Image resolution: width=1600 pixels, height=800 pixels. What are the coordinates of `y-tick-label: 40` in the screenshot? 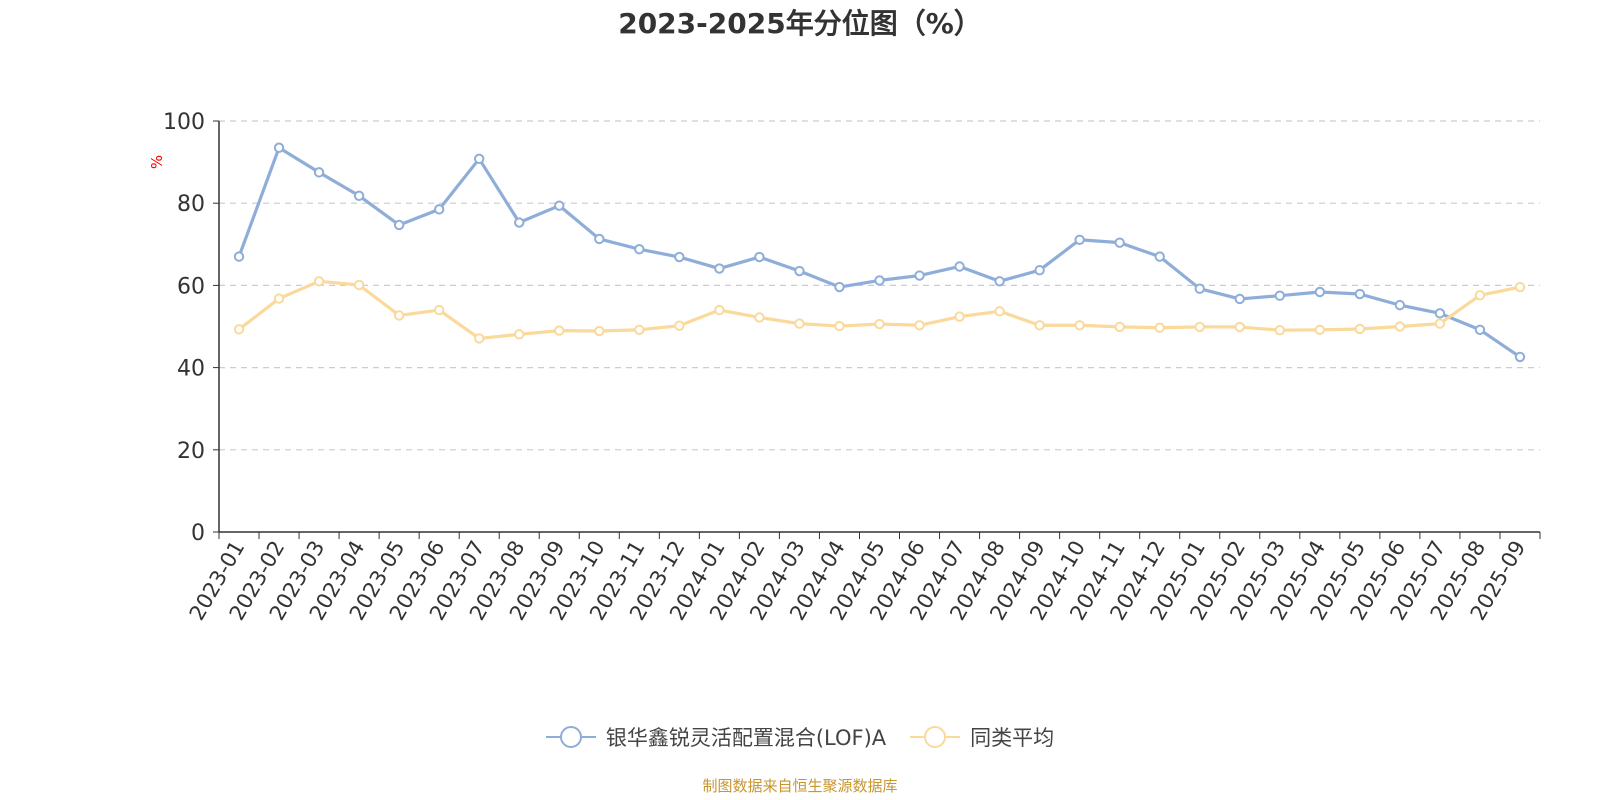 It's located at (191, 369).